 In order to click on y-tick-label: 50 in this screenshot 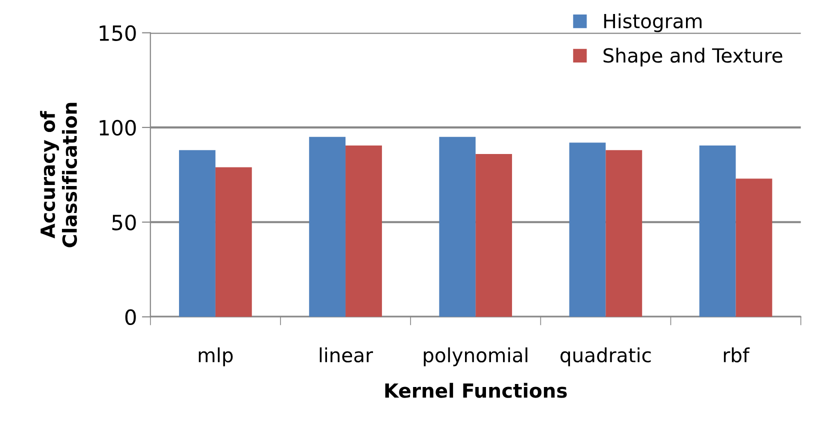, I will do `click(124, 222)`.